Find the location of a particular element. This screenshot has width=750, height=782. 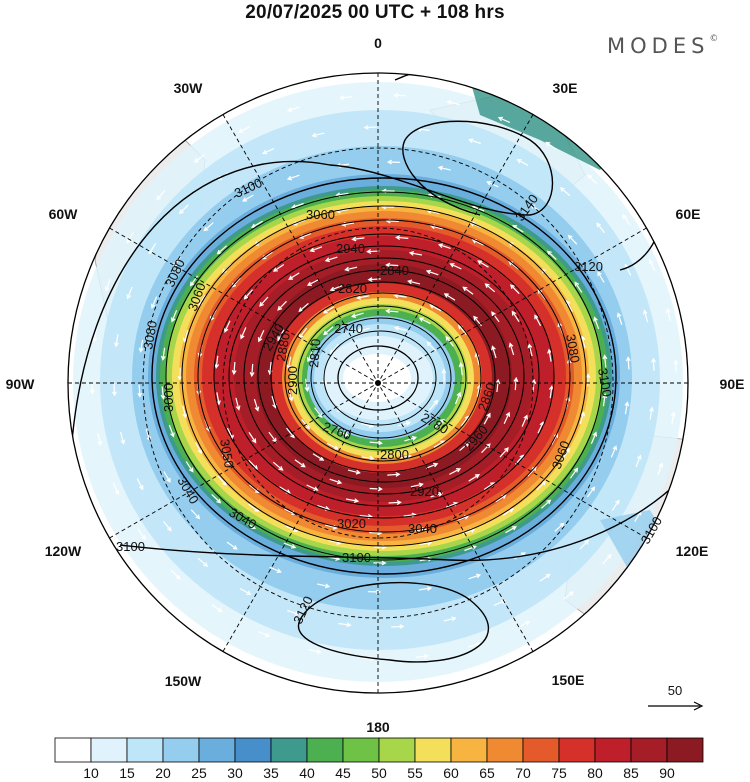

colorbar-tick-label: 80 is located at coordinates (595, 773).